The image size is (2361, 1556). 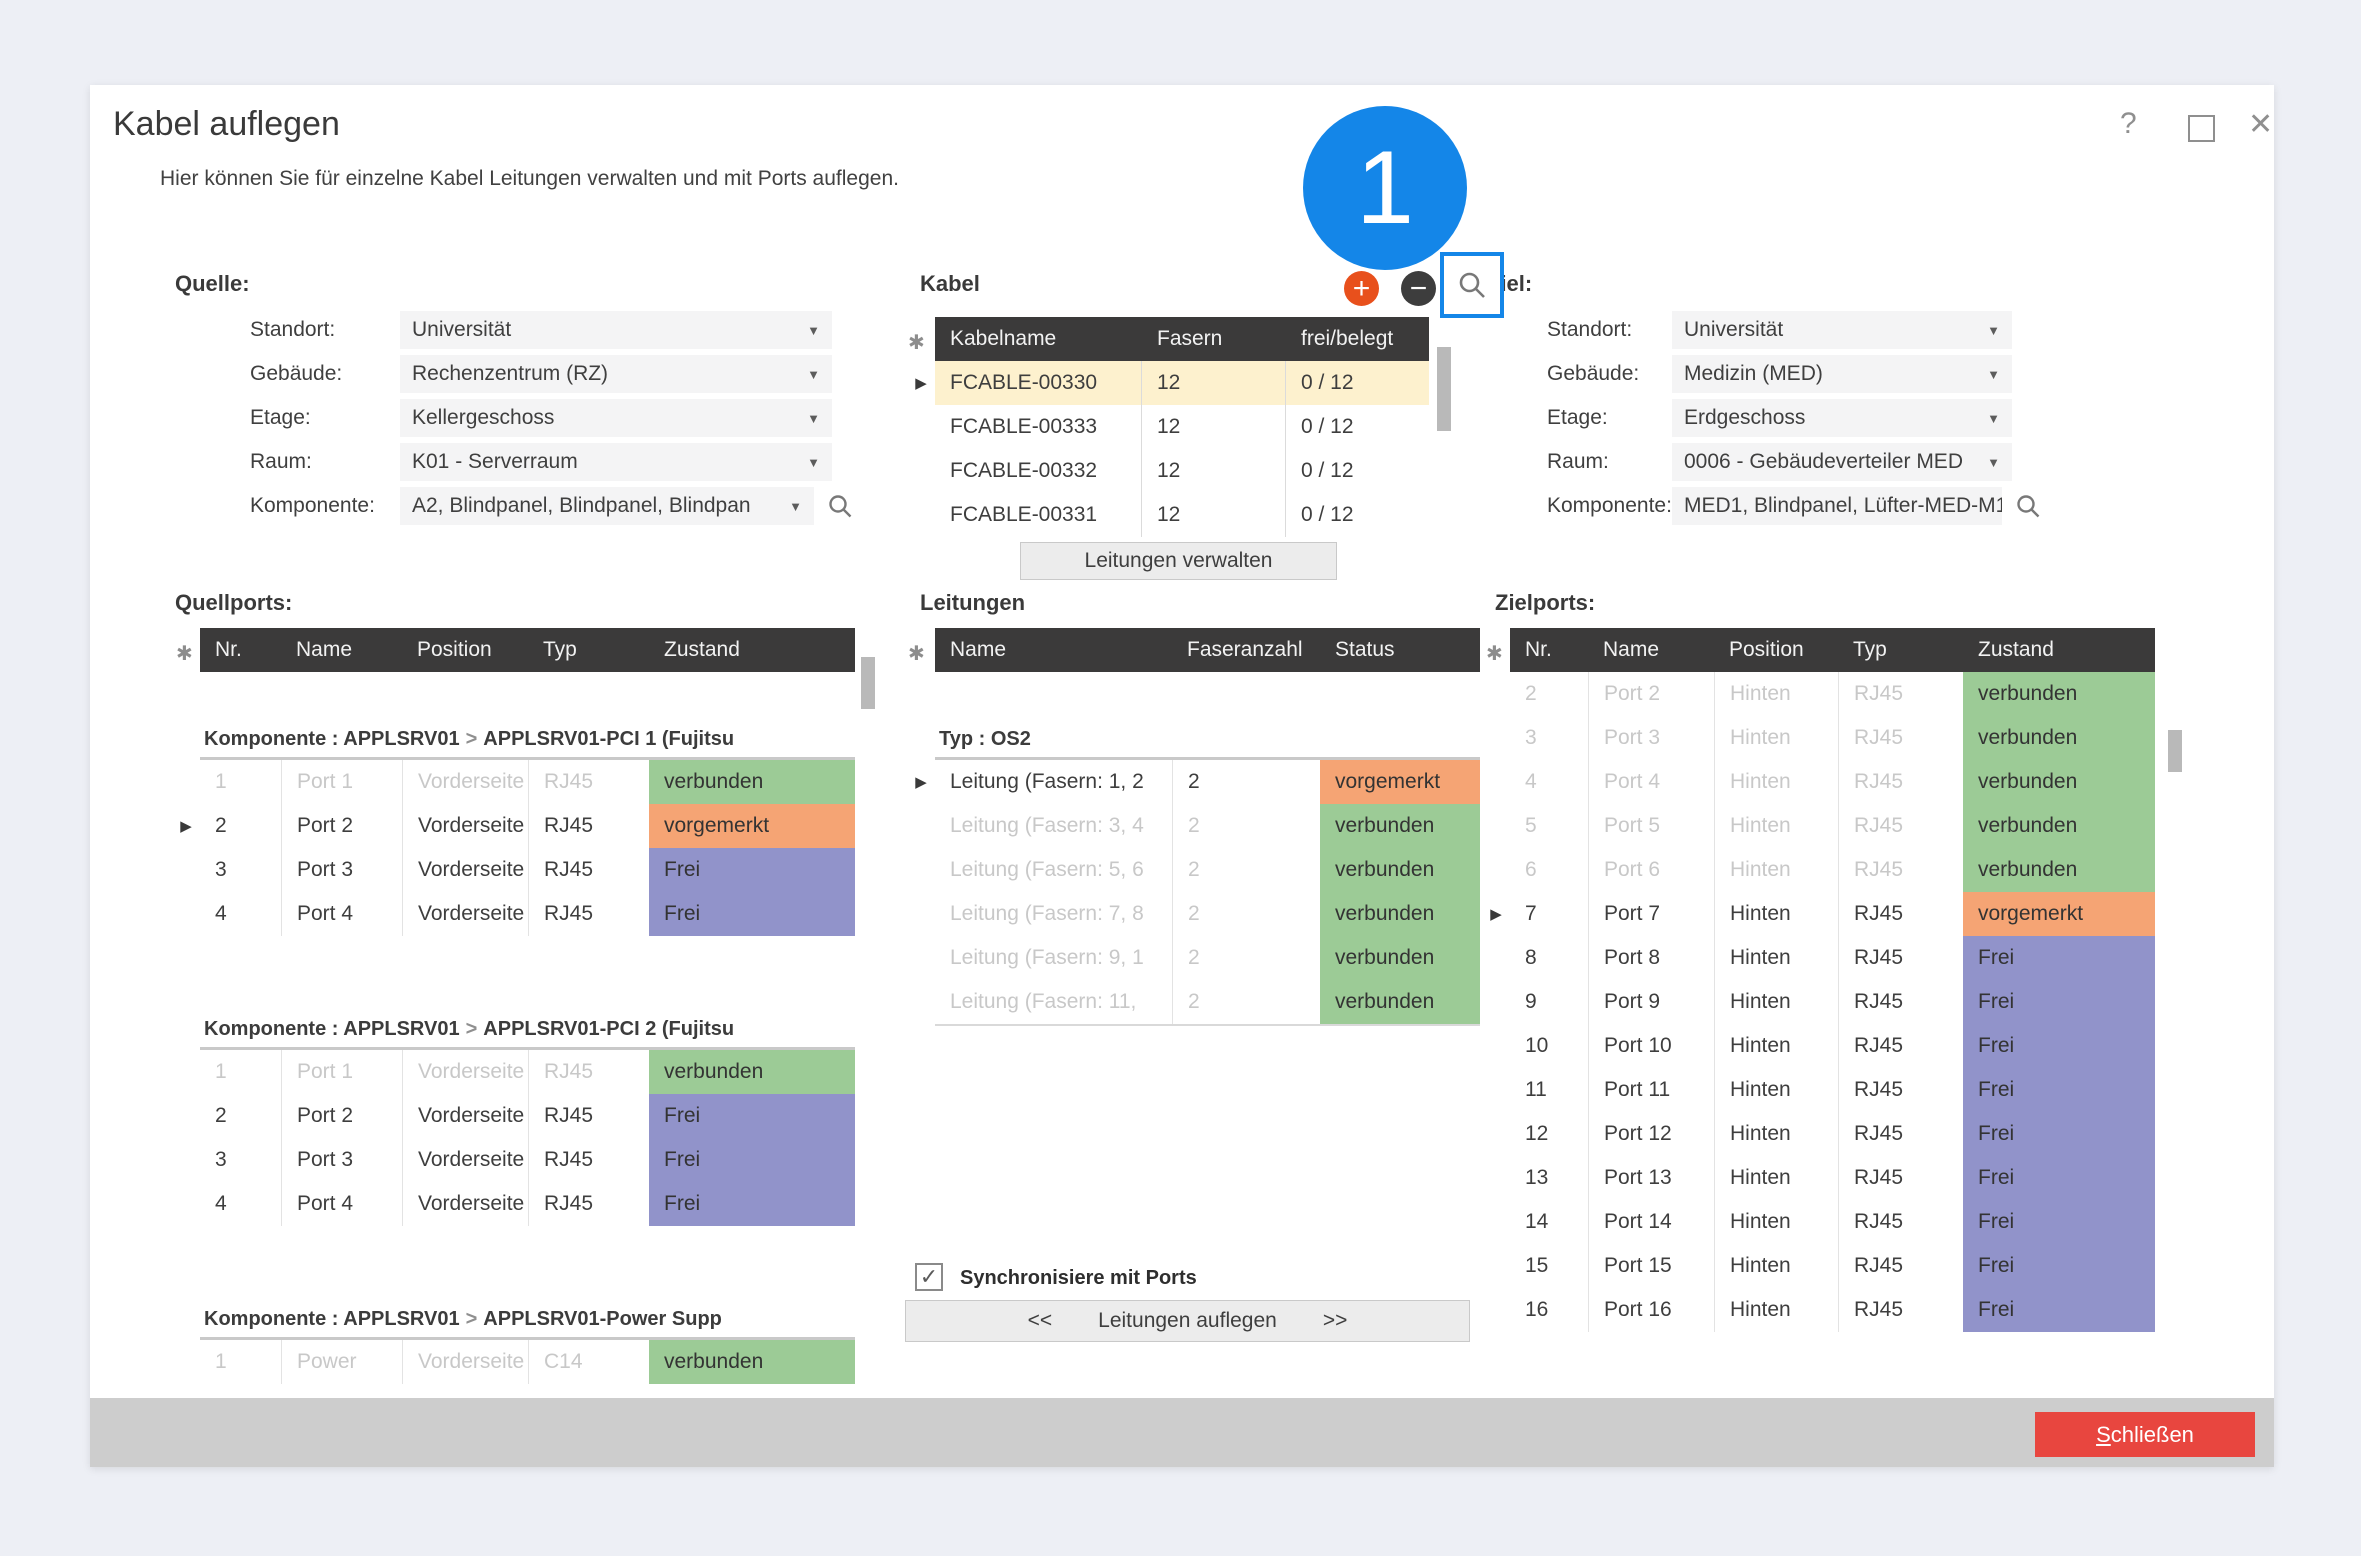 What do you see at coordinates (1246, 782) in the screenshot?
I see `leitung-cell: 2` at bounding box center [1246, 782].